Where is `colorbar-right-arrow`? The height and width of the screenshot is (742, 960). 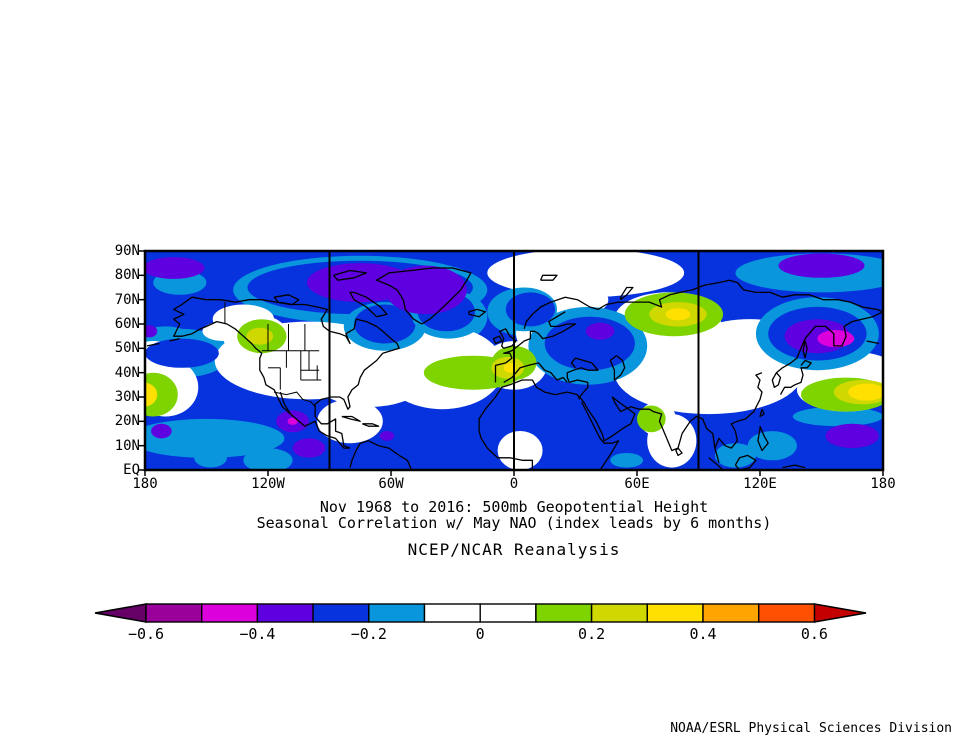 colorbar-right-arrow is located at coordinates (840, 613).